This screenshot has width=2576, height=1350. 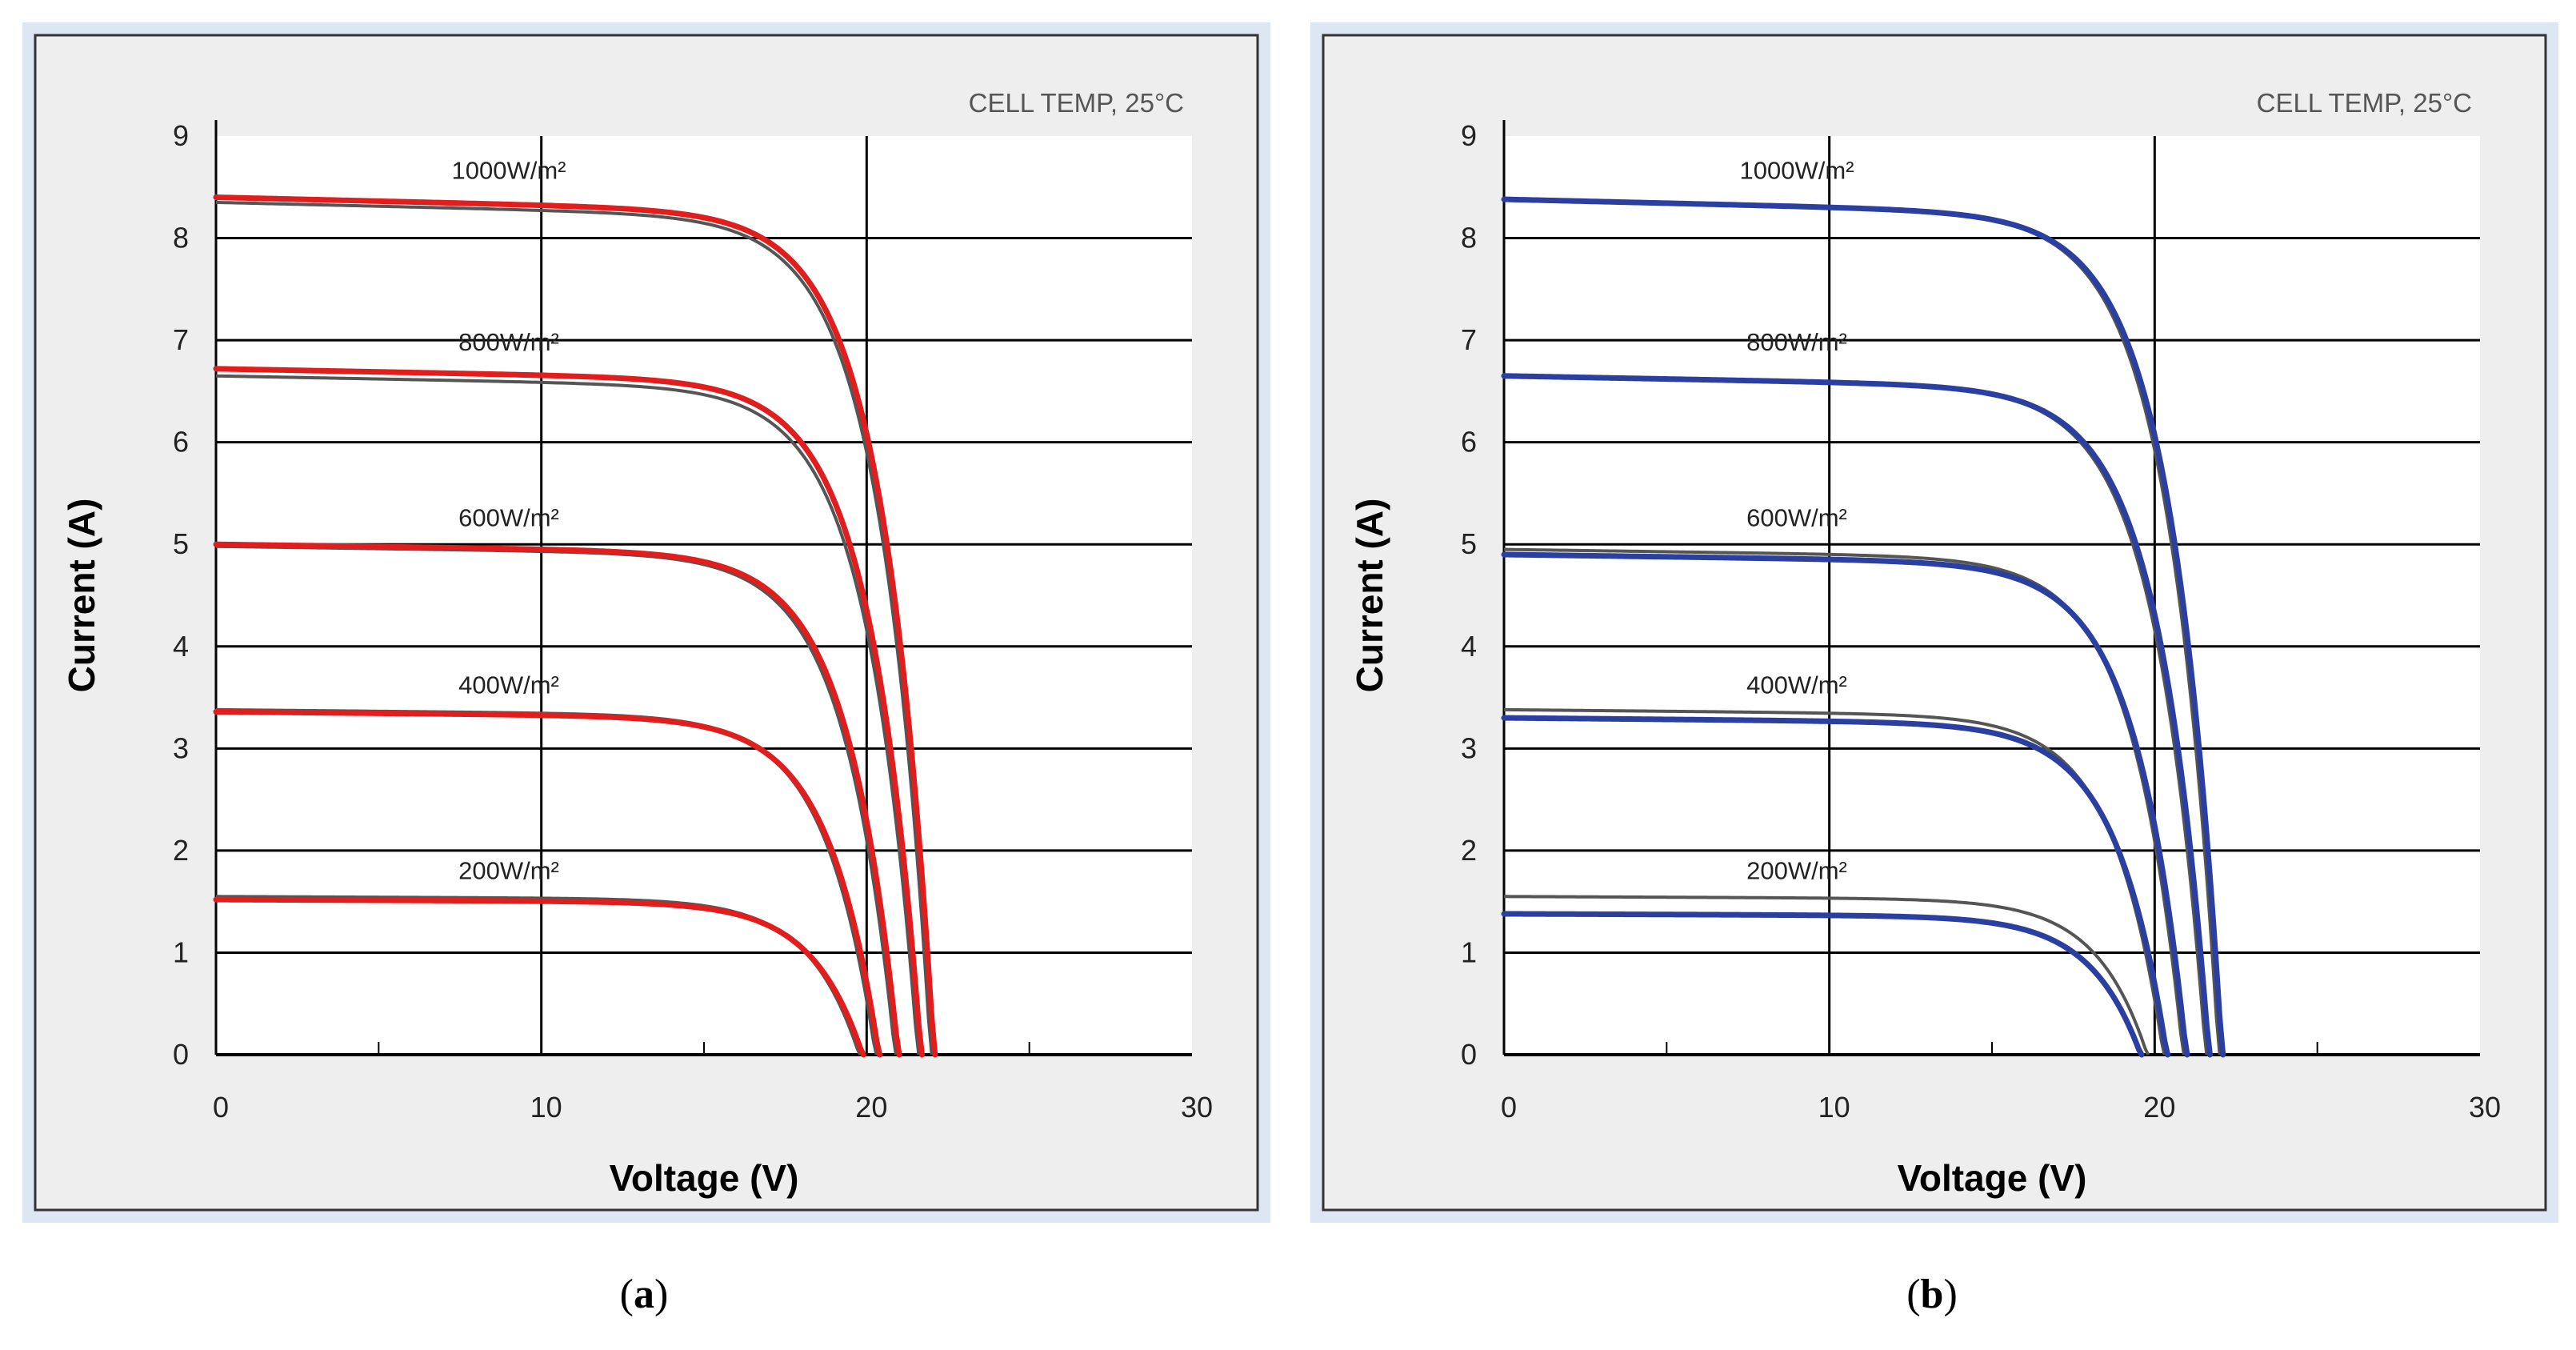 I want to click on panel-caption-a: (a), so click(x=644, y=1294).